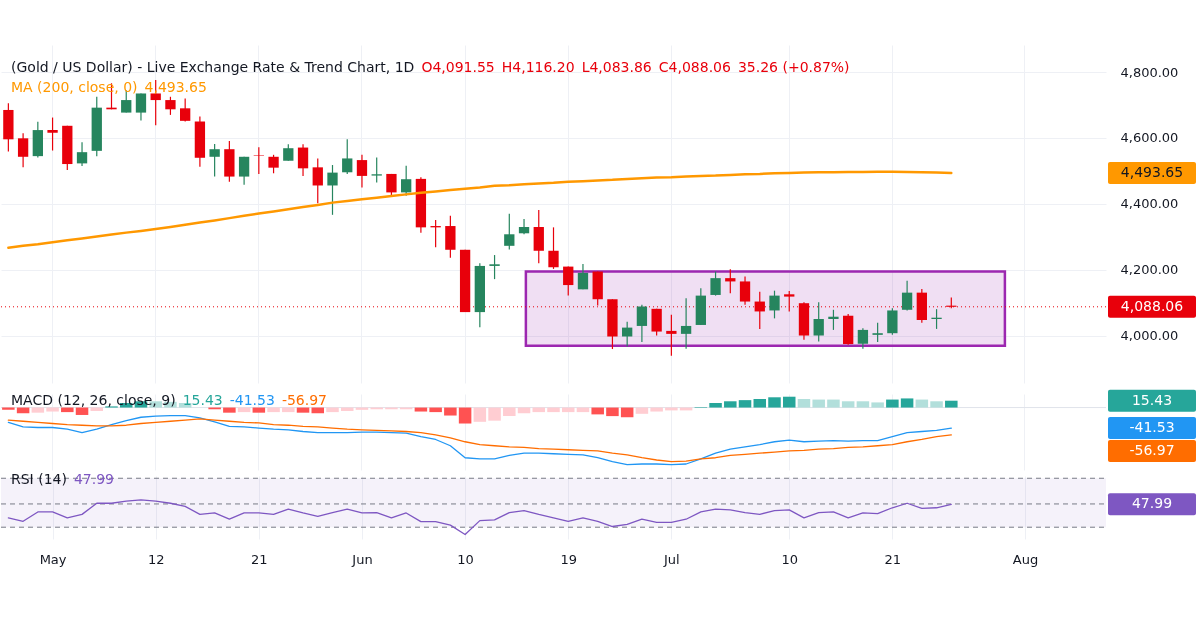  Describe the element at coordinates (694, 67) in the screenshot. I see `annotation: C4,088.06` at that location.